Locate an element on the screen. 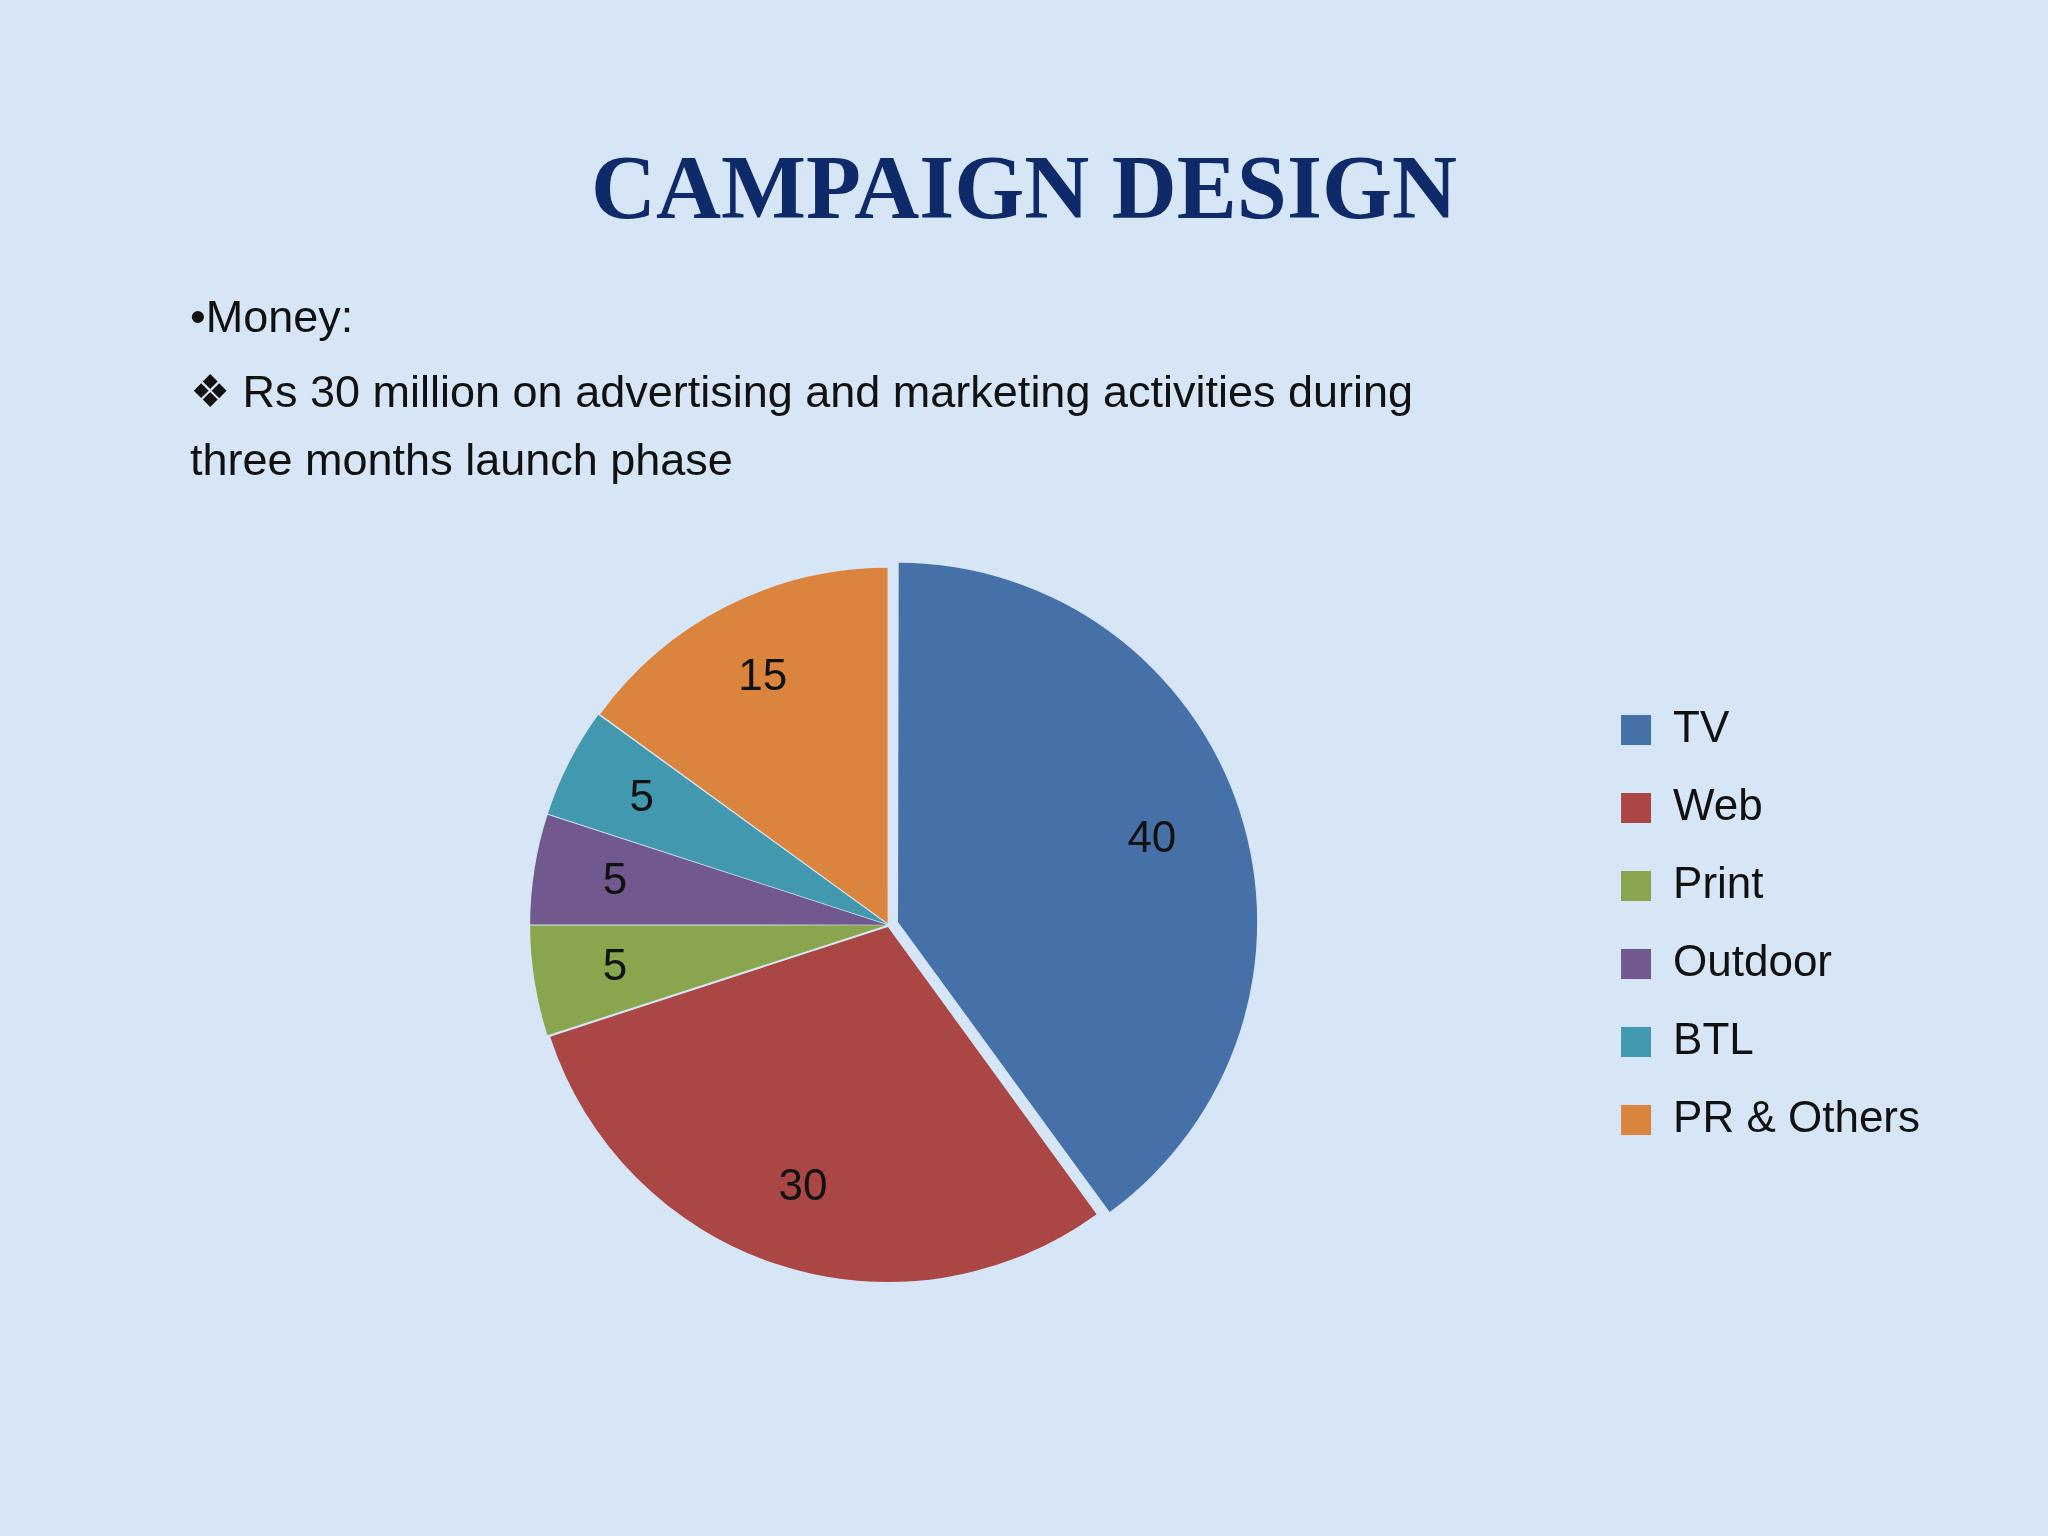  chart-subtitle: •Money: is located at coordinates (272, 317).